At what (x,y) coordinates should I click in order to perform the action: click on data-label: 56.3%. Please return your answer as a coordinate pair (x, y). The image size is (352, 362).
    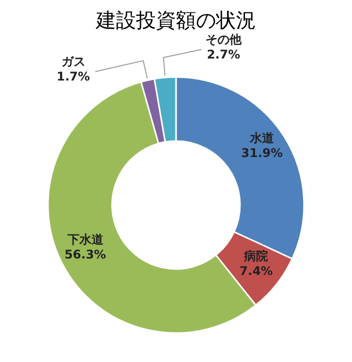
    Looking at the image, I should click on (85, 255).